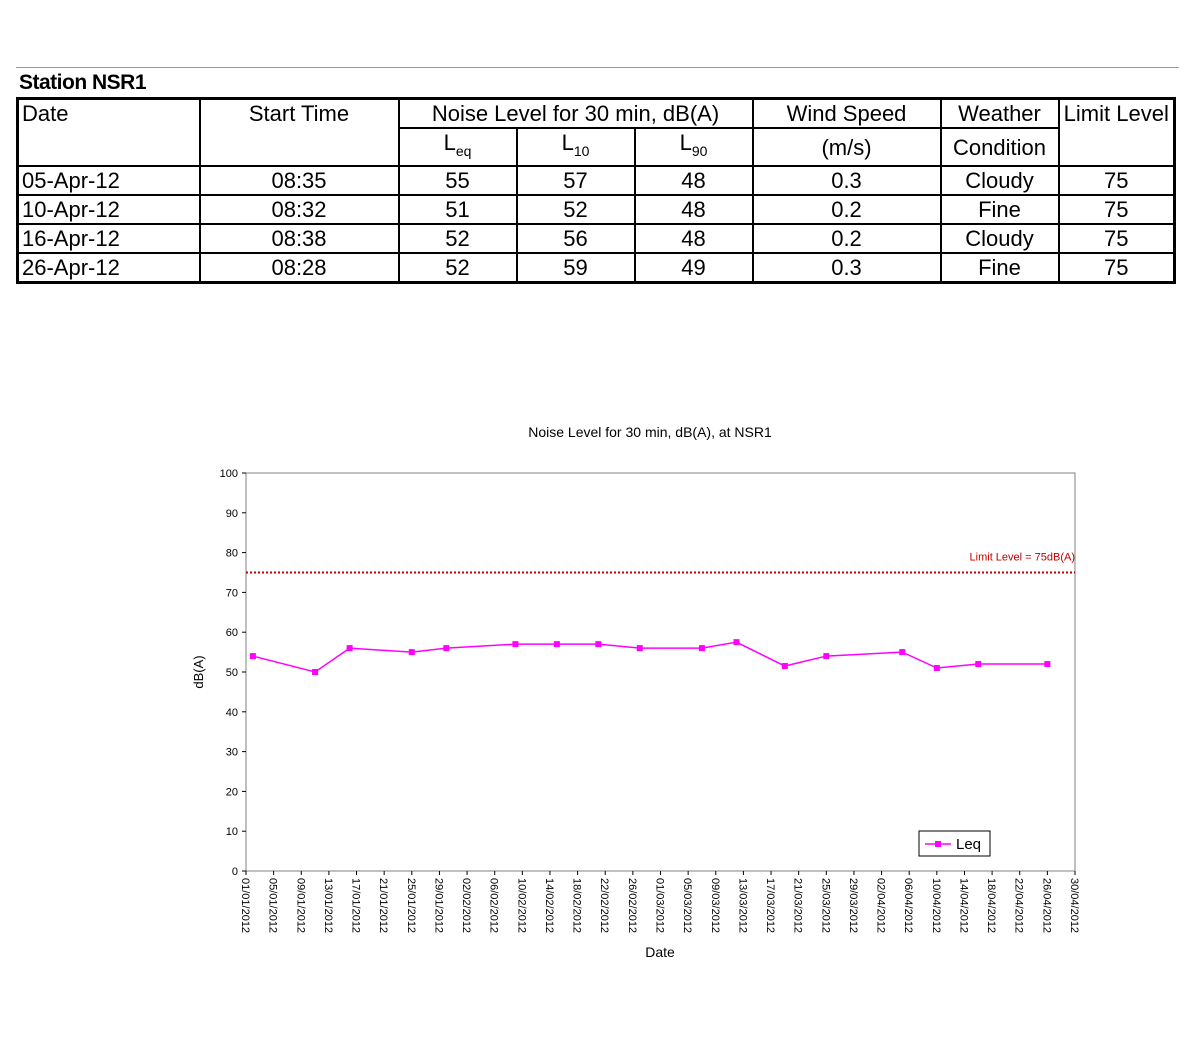 Image resolution: width=1202 pixels, height=1052 pixels. I want to click on y-tick-label: 20, so click(232, 792).